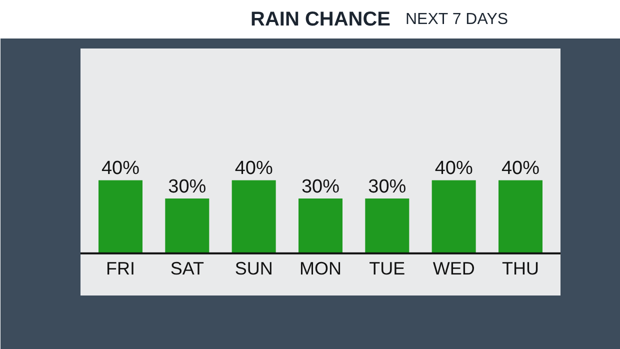  I want to click on x-tick-label: FRI, so click(120, 268).